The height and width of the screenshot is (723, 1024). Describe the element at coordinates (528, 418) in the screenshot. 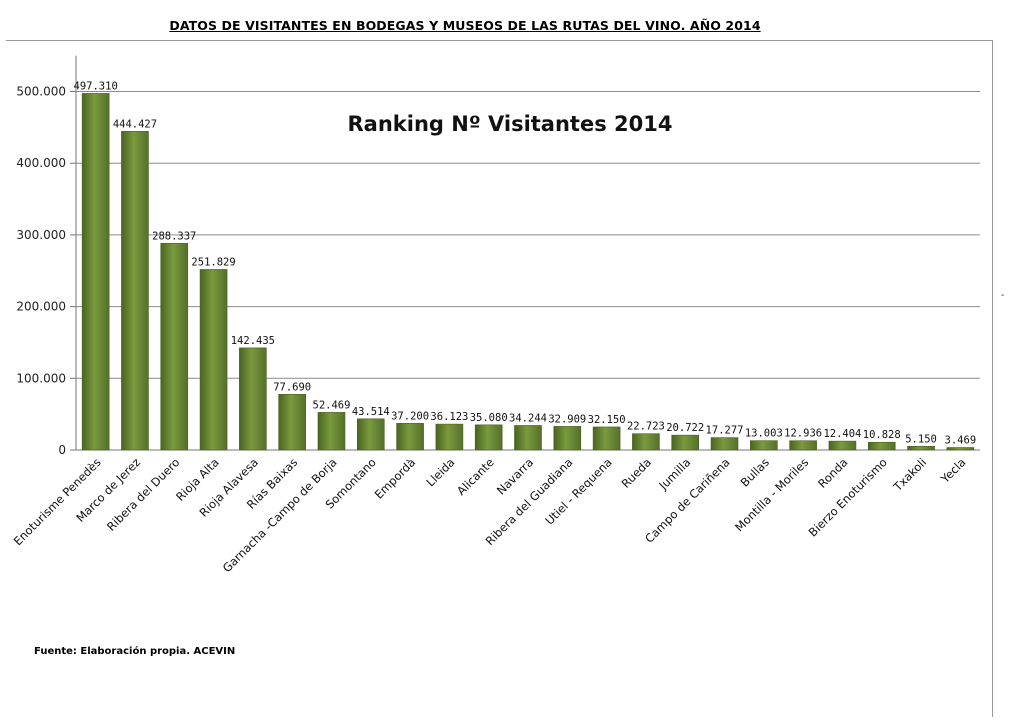

I see `data-label: 34.244` at that location.